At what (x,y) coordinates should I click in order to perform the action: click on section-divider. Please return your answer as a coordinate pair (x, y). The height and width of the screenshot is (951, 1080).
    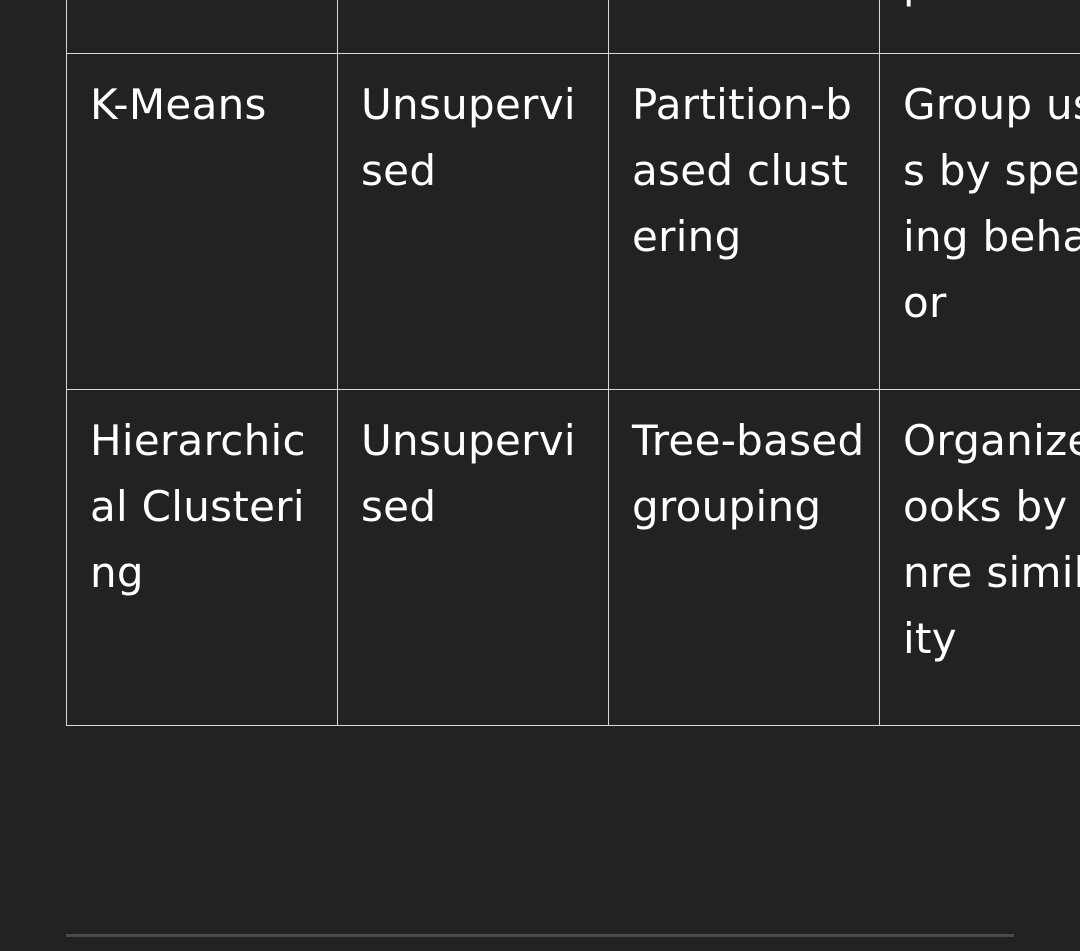
    Looking at the image, I should click on (540, 935).